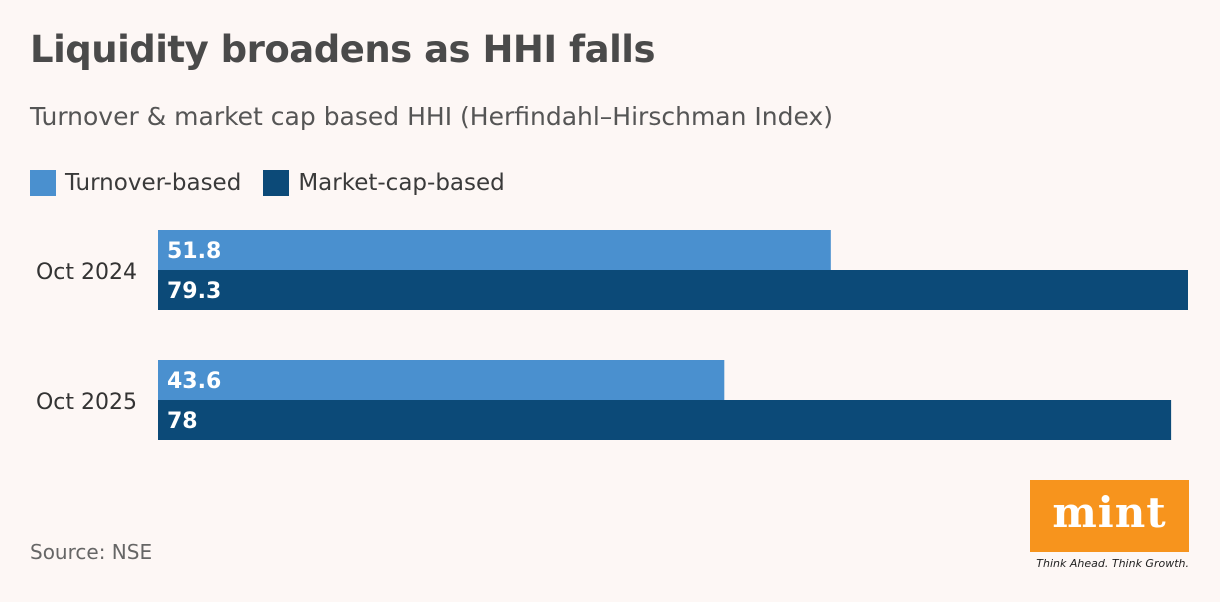  I want to click on legend-item-marketcap: Market-cap-based, so click(384, 183).